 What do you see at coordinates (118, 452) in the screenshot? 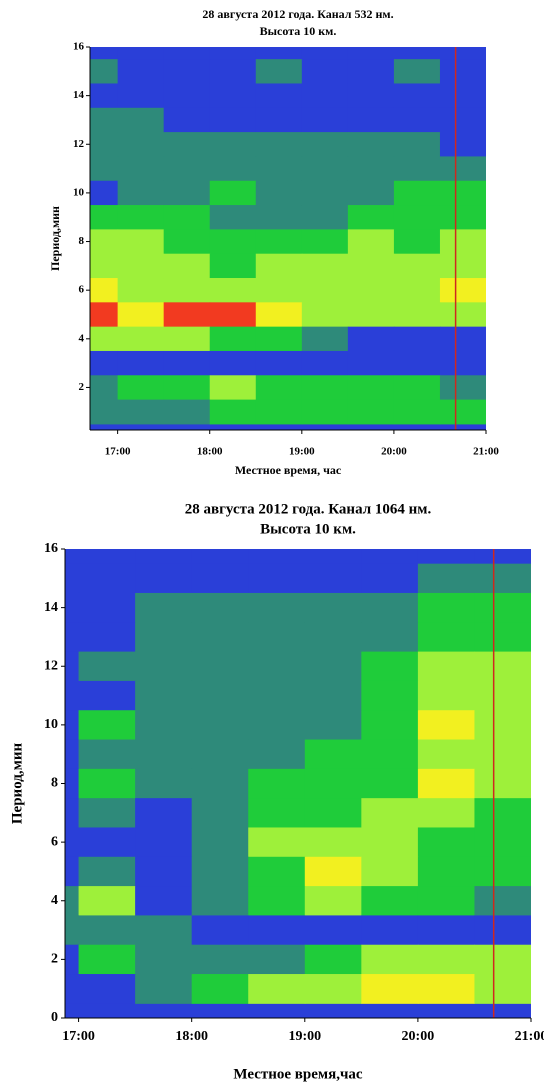
I see `x-tick-label: 17:00` at bounding box center [118, 452].